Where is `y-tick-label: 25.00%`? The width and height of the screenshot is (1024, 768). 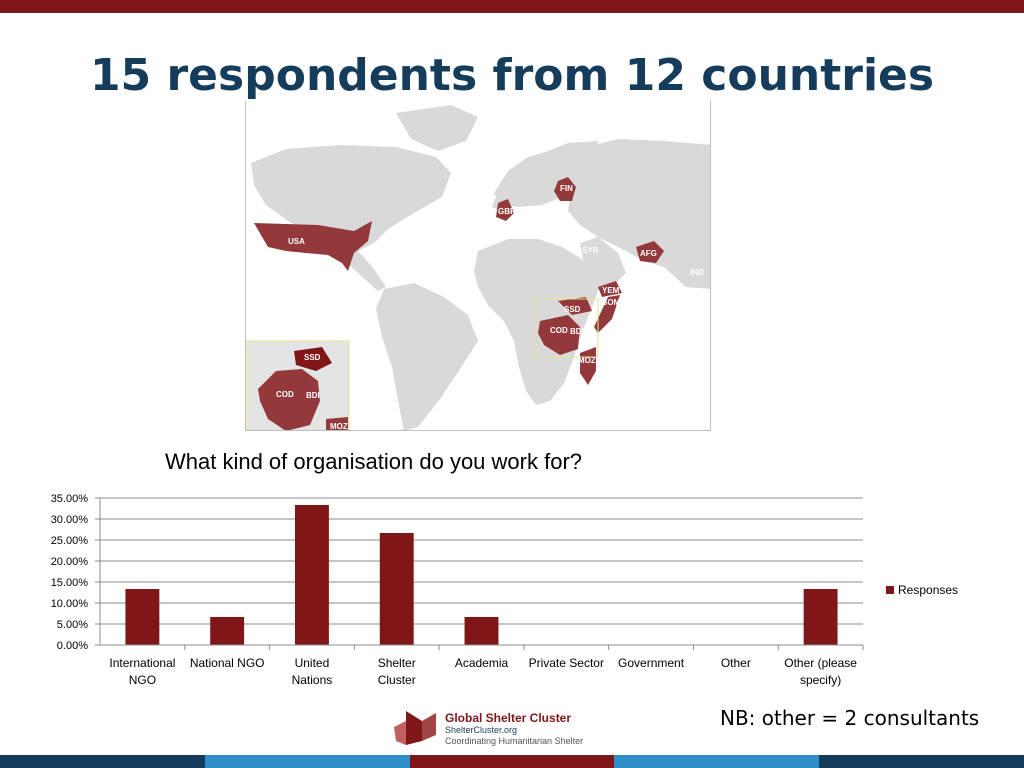
y-tick-label: 25.00% is located at coordinates (70, 541).